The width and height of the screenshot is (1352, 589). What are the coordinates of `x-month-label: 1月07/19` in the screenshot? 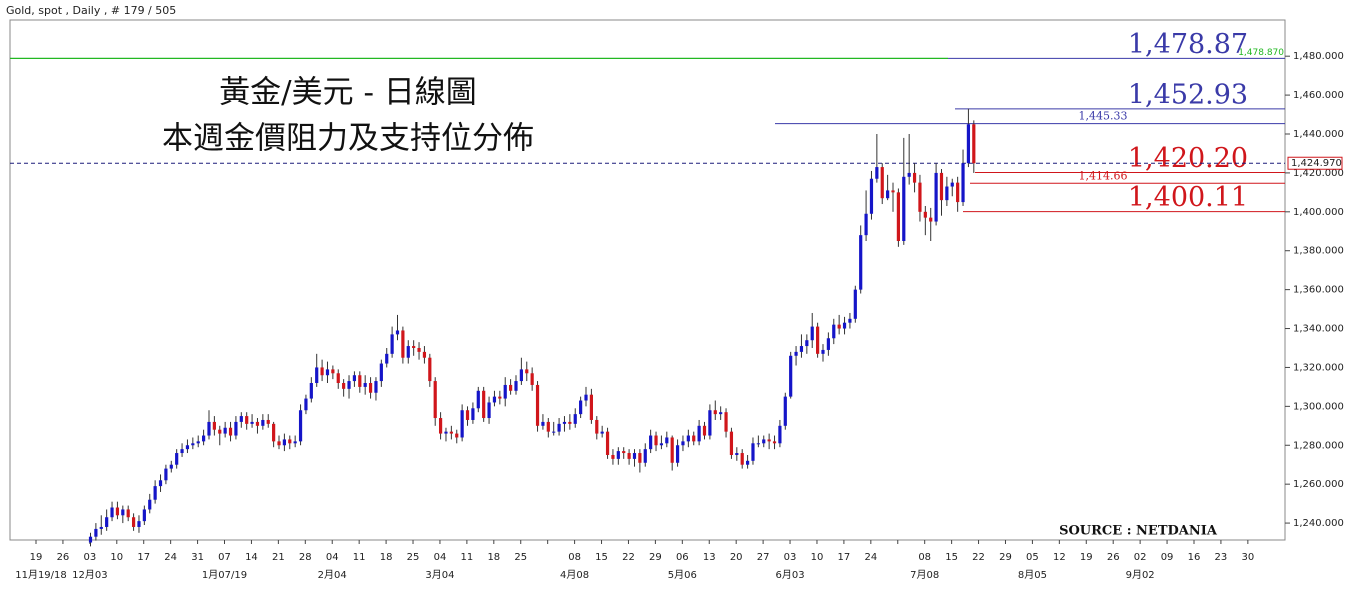 It's located at (224, 575).